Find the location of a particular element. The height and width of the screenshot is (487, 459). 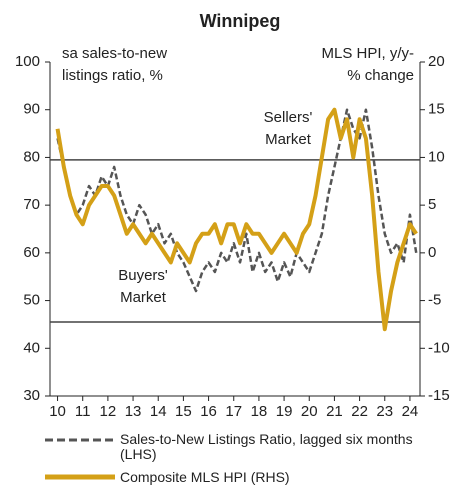

y-tick-label: 30 is located at coordinates (31, 395).